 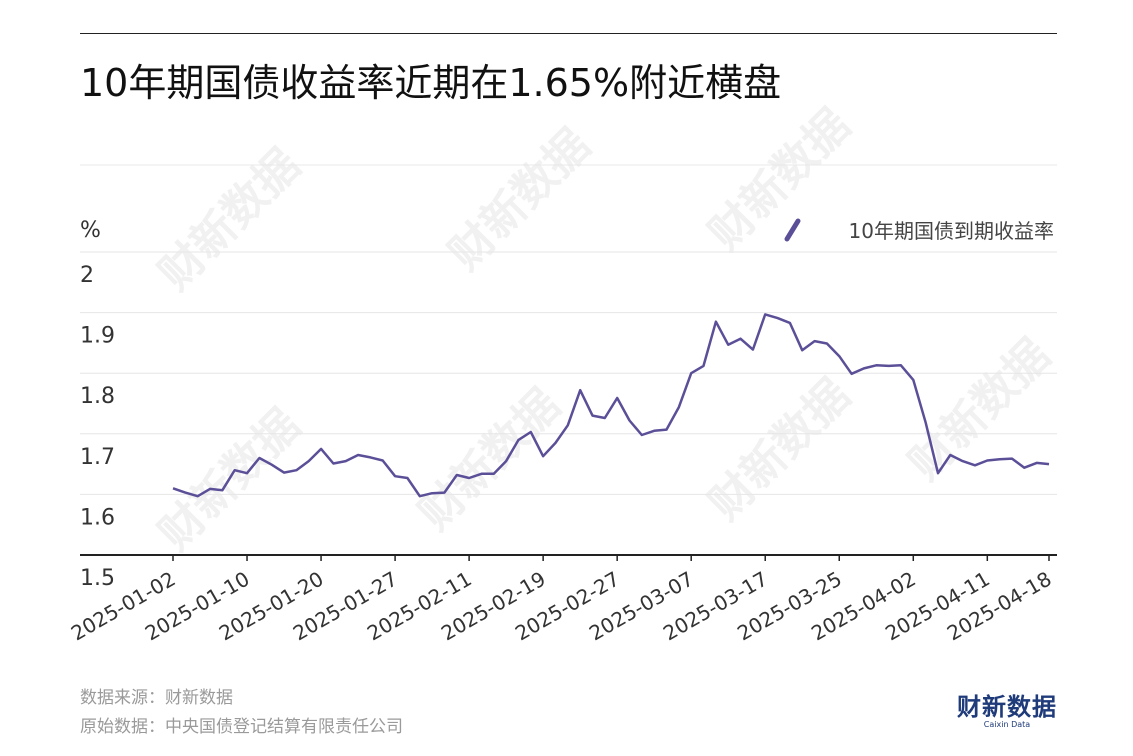 What do you see at coordinates (792, 230) in the screenshot?
I see `legend-swatch` at bounding box center [792, 230].